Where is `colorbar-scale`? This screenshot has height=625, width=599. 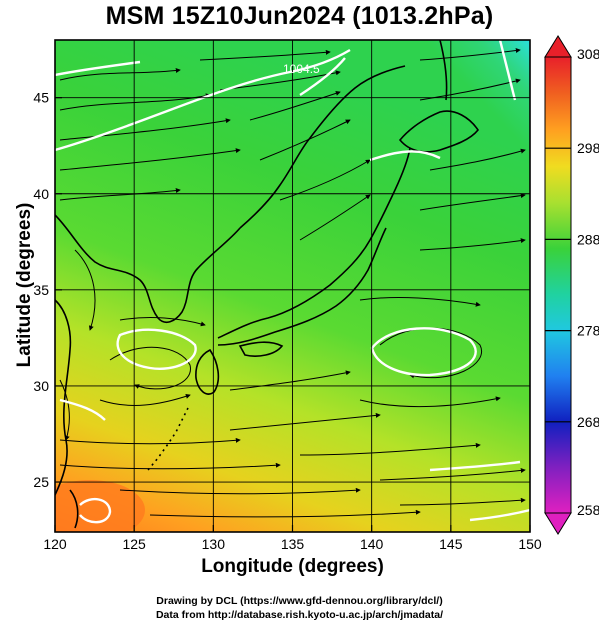 colorbar-scale is located at coordinates (558, 285).